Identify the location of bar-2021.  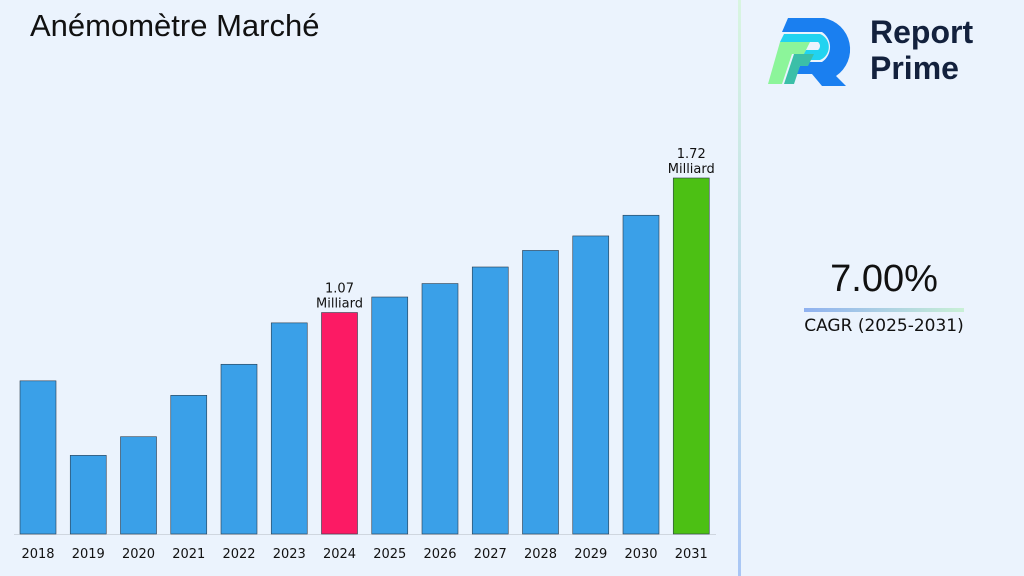
(189, 465).